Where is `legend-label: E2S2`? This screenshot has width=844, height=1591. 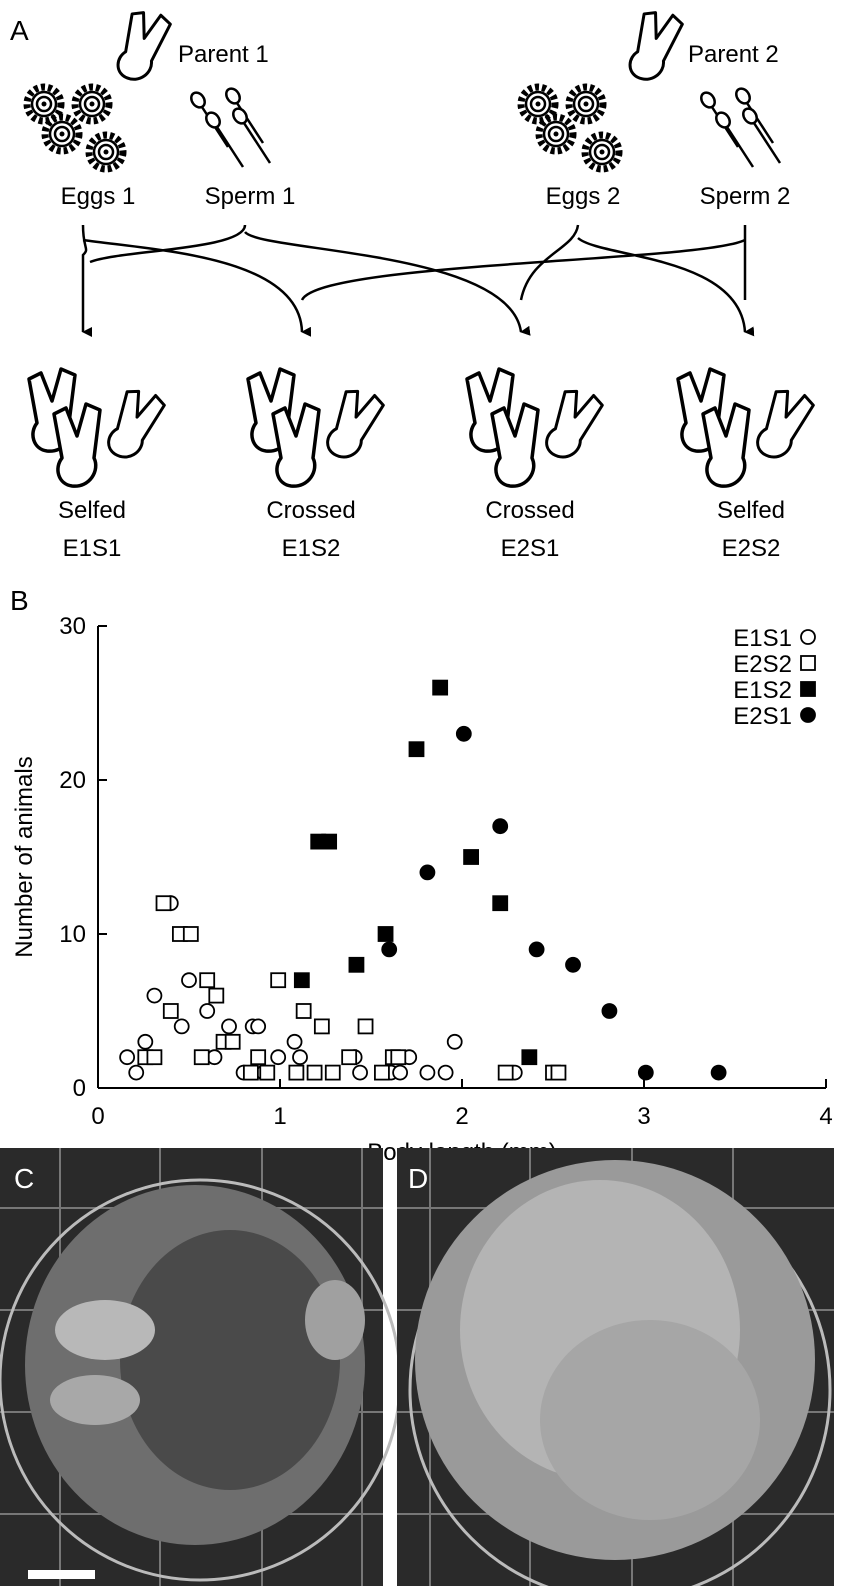 legend-label: E2S2 is located at coordinates (762, 664).